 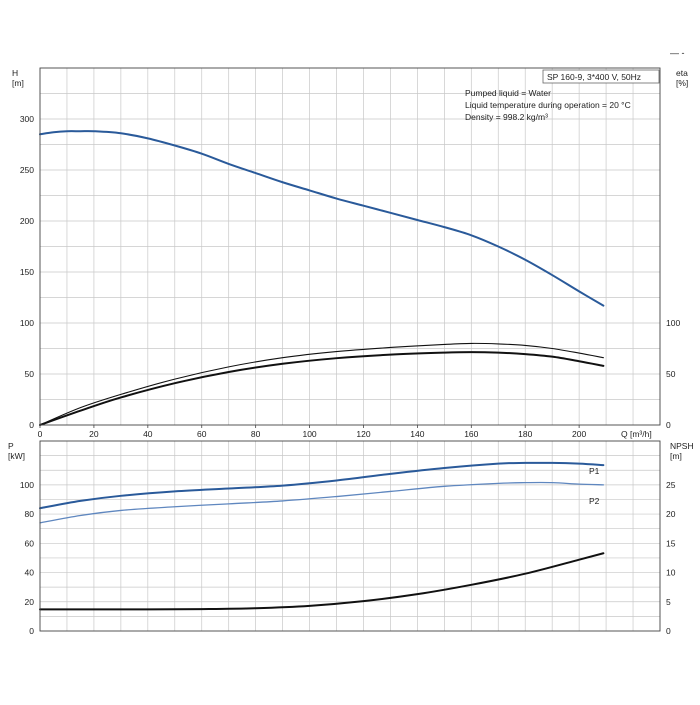 I want to click on top-y2label-line: eta, so click(x=682, y=73).